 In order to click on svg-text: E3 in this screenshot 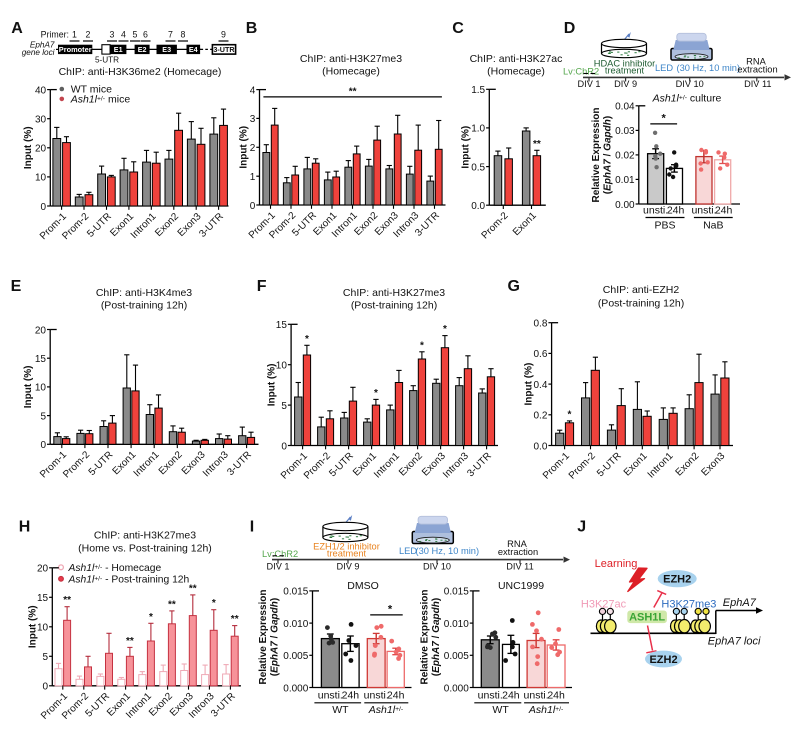, I will do `click(166, 49)`.